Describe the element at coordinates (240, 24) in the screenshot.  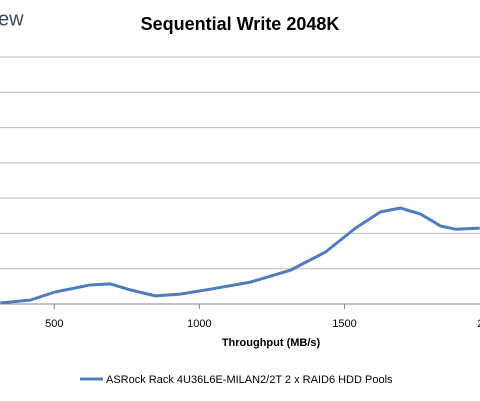
I see `chart-title: Sequential Write 2048K` at that location.